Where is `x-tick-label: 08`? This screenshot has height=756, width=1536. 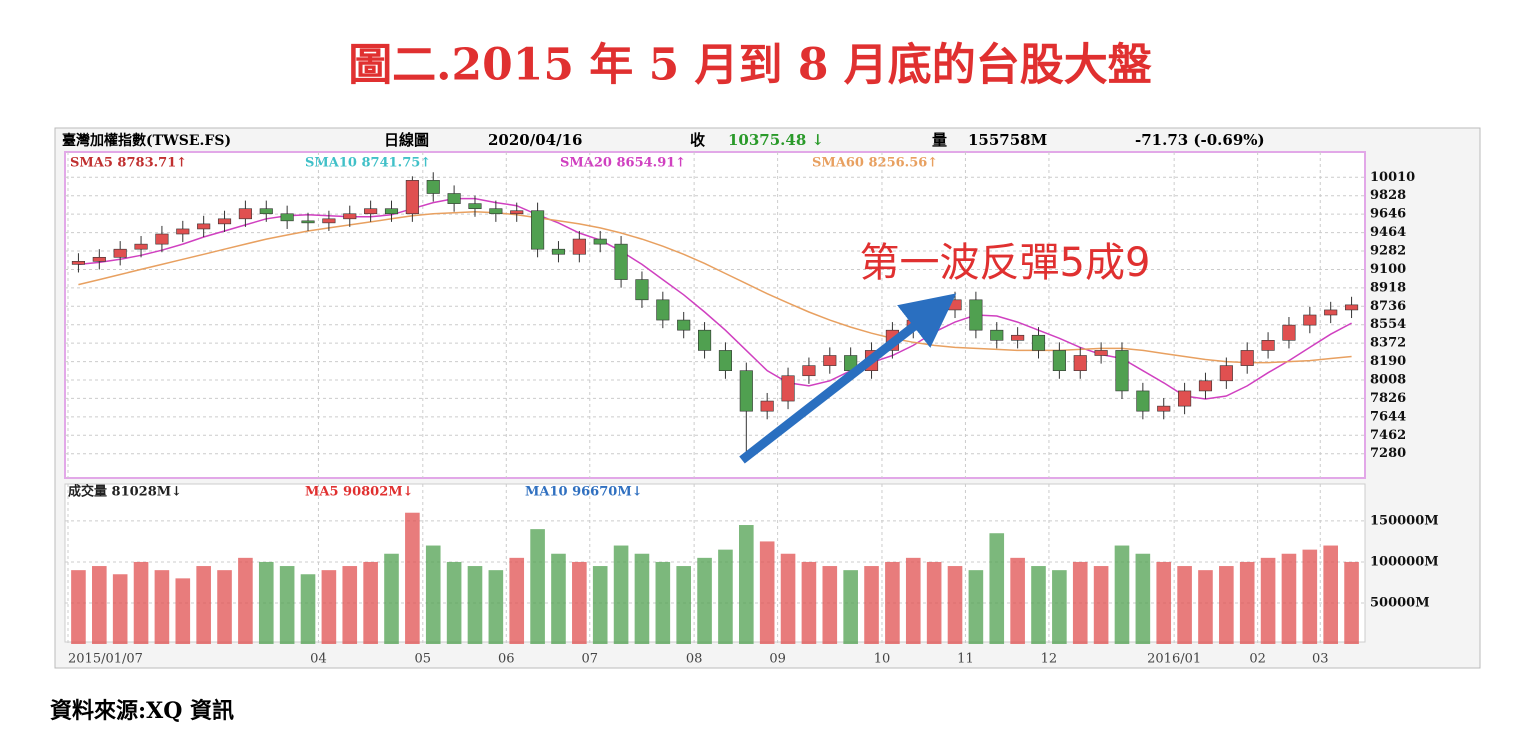 x-tick-label: 08 is located at coordinates (694, 659).